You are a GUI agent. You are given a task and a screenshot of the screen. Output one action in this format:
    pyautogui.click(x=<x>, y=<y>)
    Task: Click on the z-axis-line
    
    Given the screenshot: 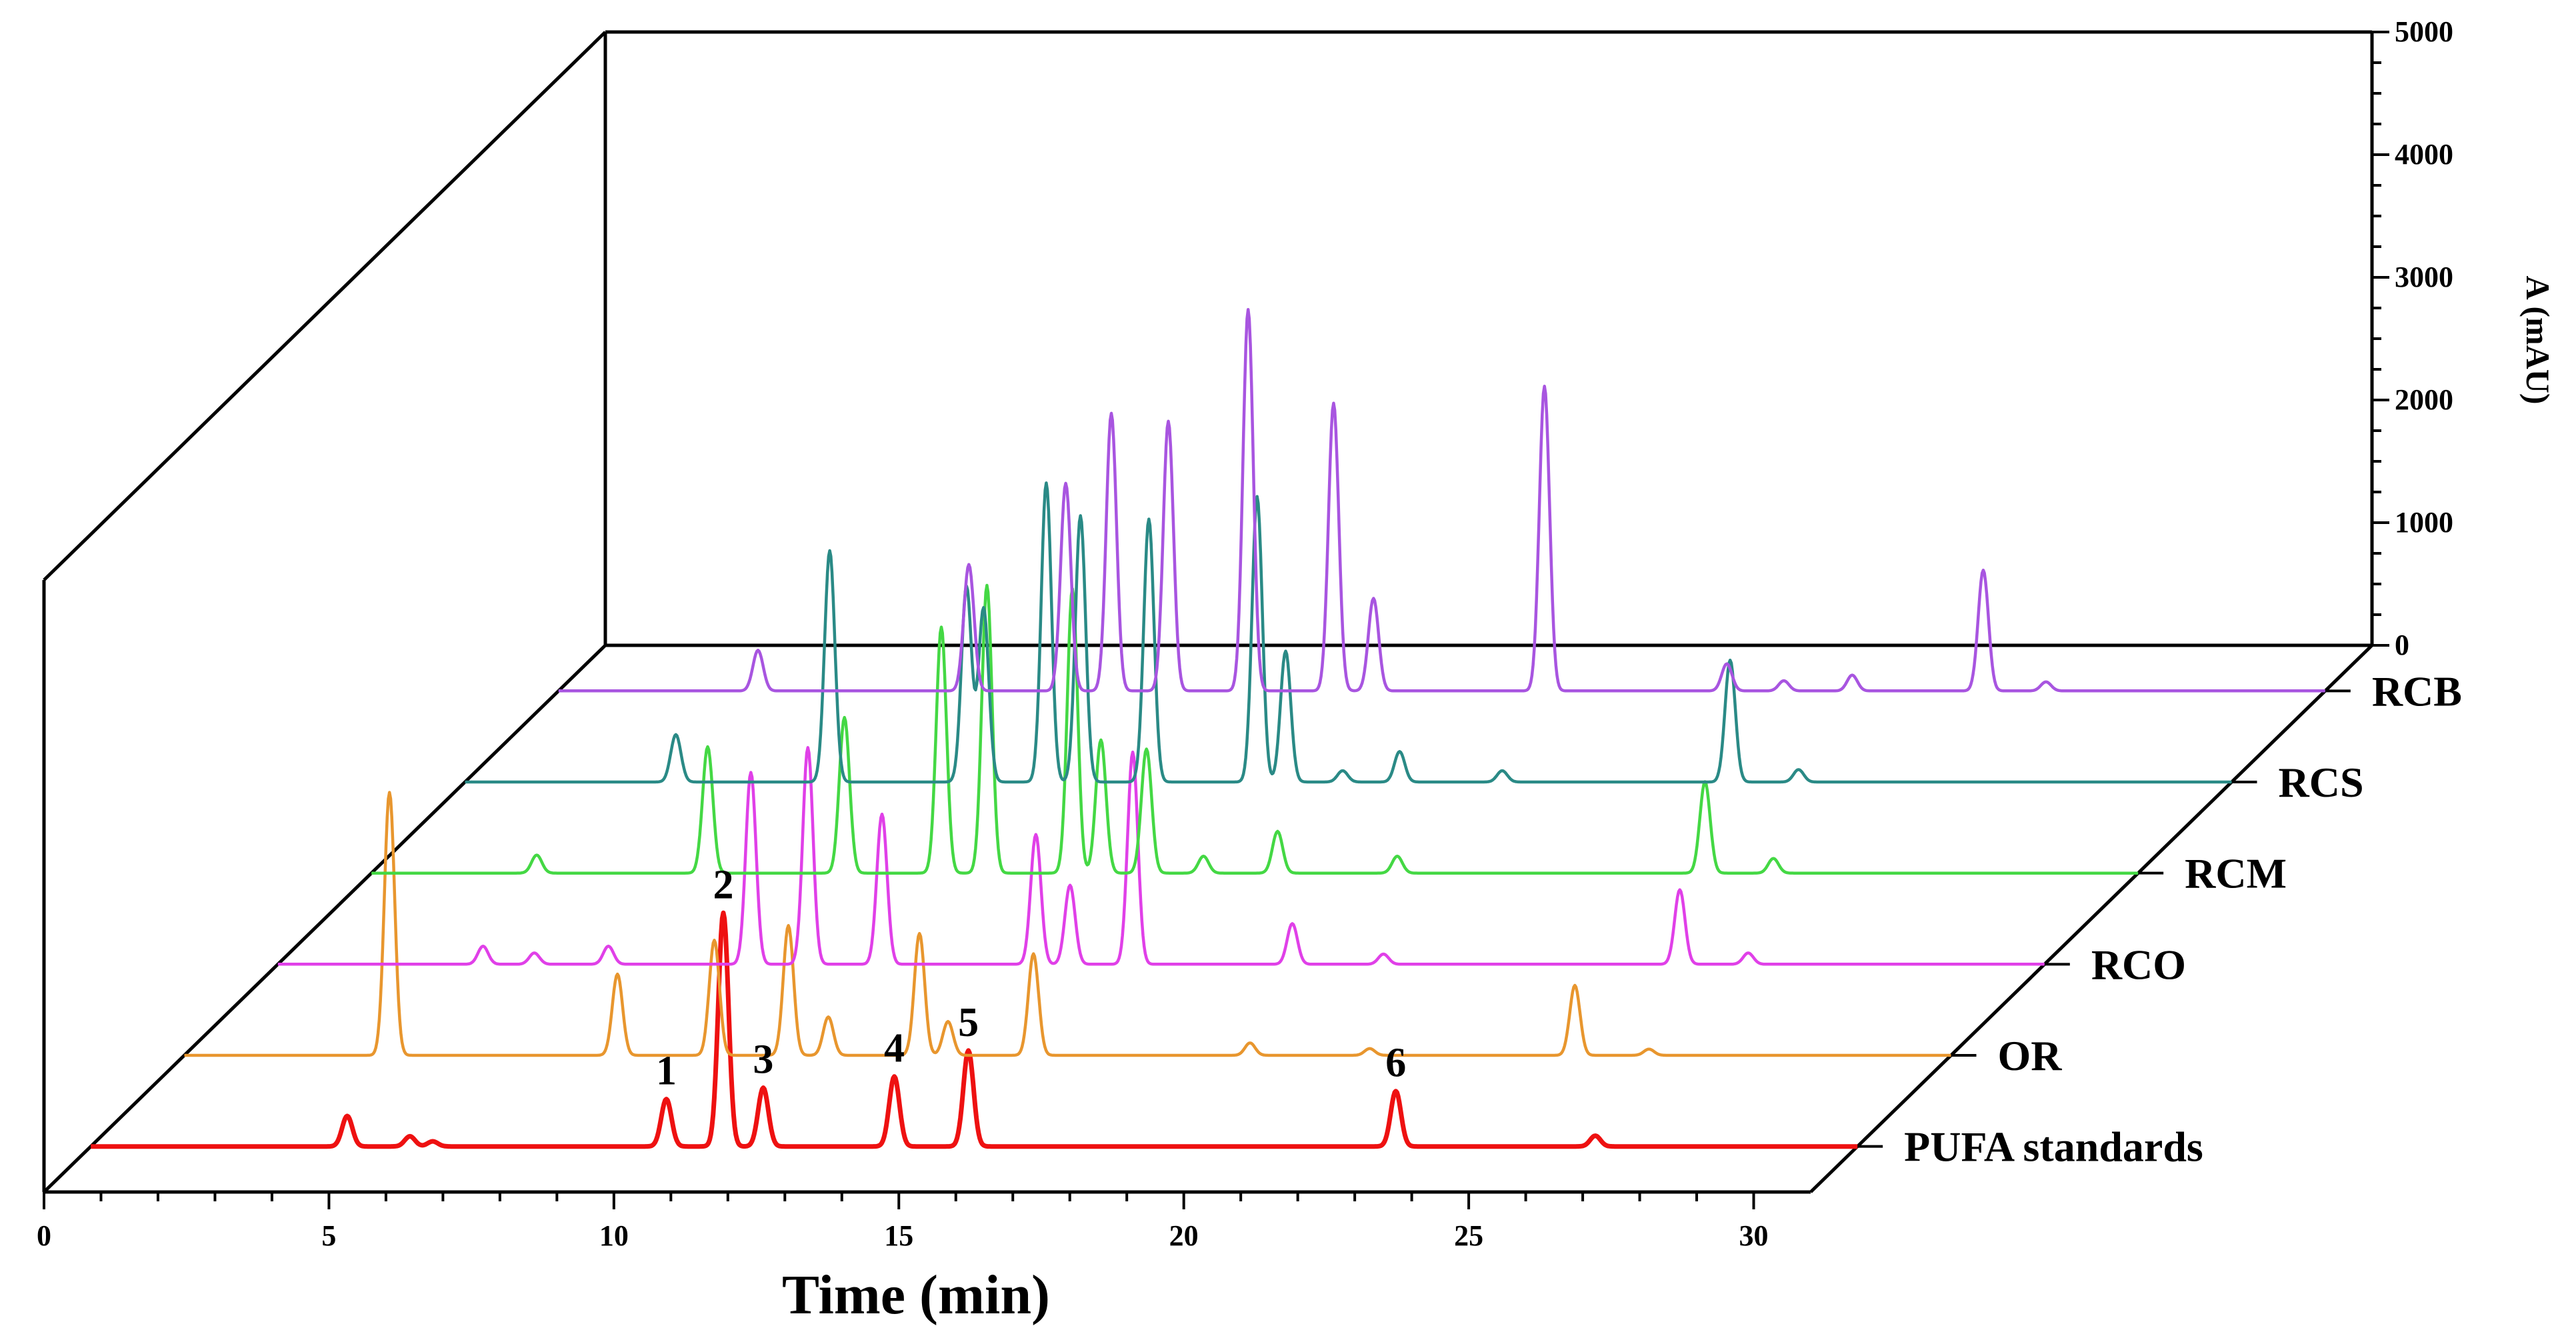 What is the action you would take?
    pyautogui.click(x=2091, y=918)
    